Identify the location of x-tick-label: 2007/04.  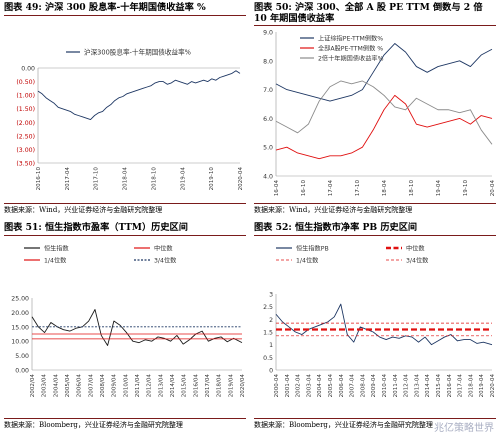
(91, 386).